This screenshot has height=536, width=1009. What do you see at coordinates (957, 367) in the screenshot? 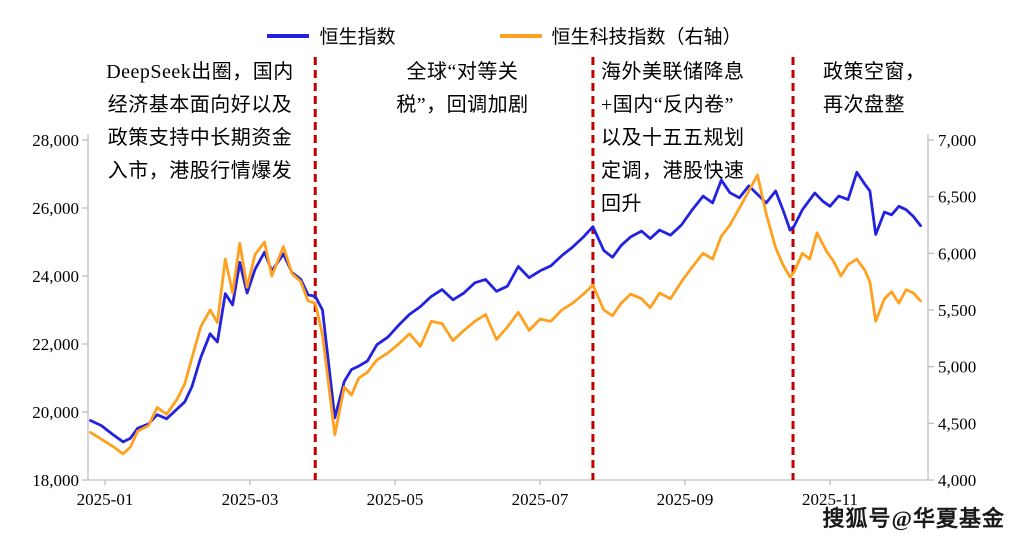
I see `y-axis-right-label: 5,000` at bounding box center [957, 367].